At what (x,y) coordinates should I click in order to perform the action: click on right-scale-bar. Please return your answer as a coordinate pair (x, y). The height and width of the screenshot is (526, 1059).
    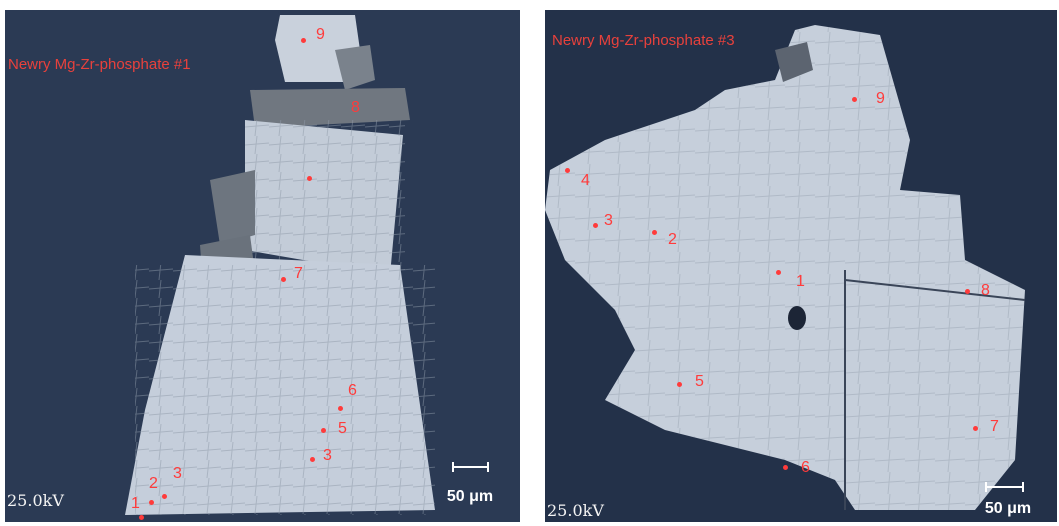
    Looking at the image, I should click on (1004, 487).